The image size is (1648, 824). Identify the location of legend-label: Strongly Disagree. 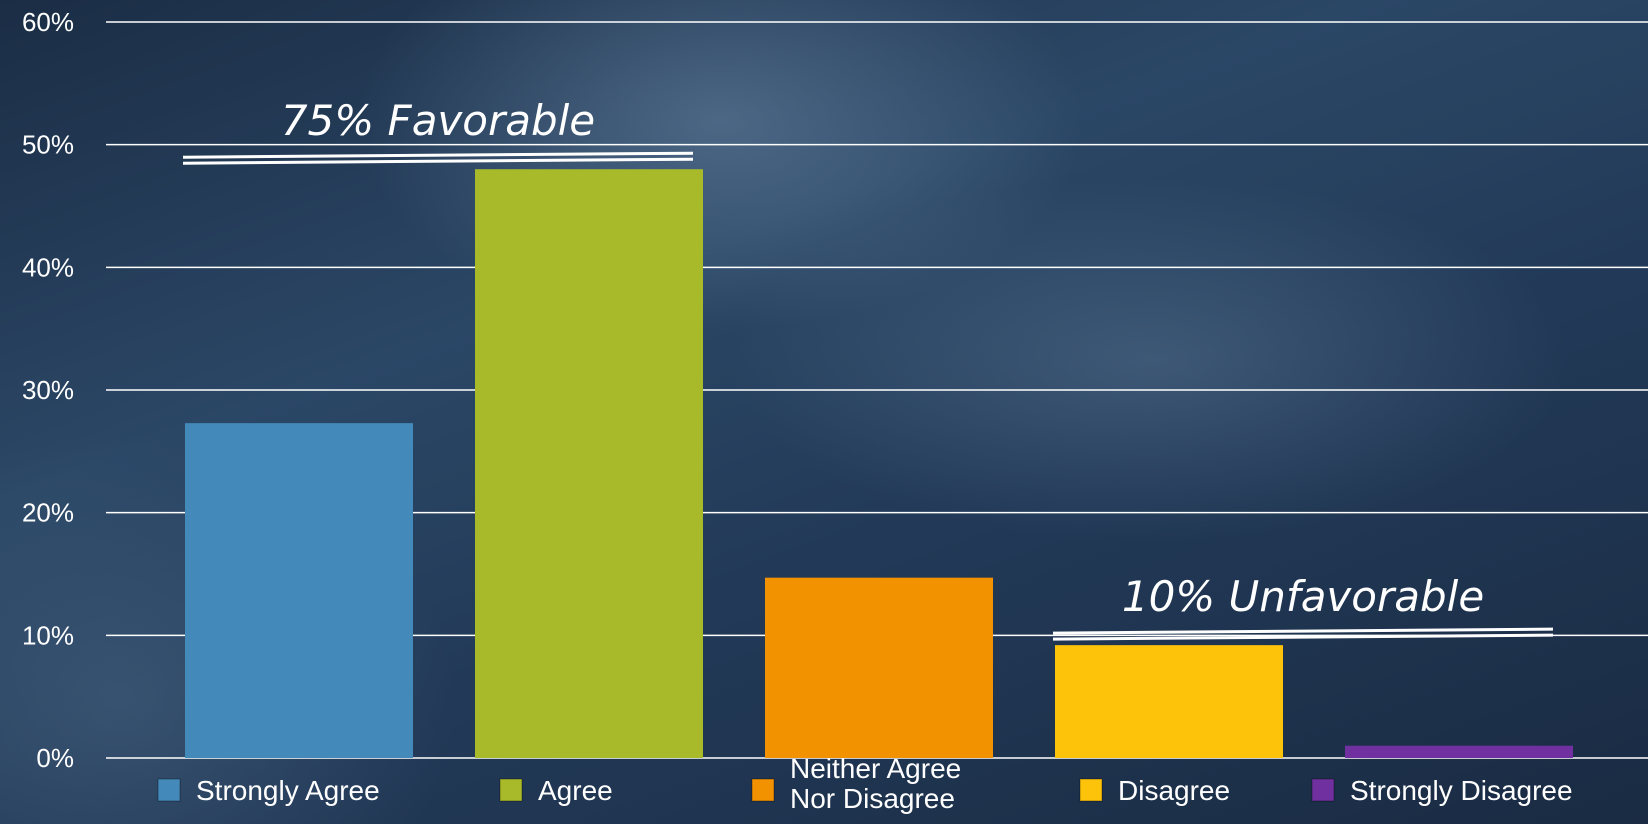
(1461, 790).